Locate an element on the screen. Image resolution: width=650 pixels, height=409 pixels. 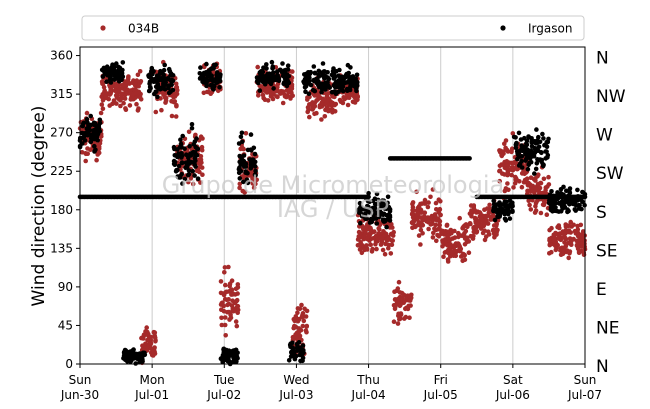
y-tick-label: 360 is located at coordinates (61, 56).